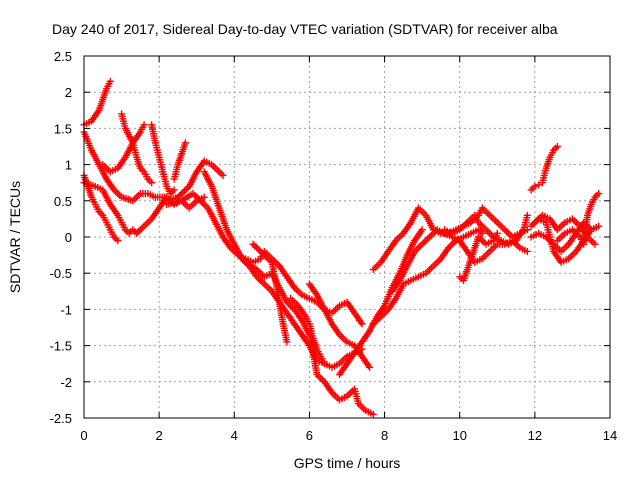 The width and height of the screenshot is (640, 480). Describe the element at coordinates (66, 382) in the screenshot. I see `y-tick-label: -2` at that location.